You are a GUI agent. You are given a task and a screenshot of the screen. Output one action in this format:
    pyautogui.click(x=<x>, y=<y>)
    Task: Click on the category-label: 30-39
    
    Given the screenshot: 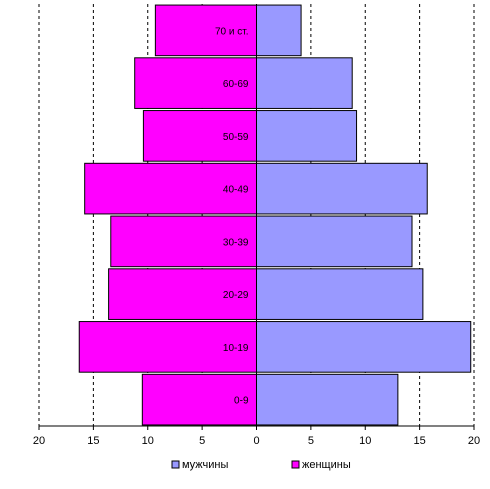 What is the action you would take?
    pyautogui.click(x=236, y=242)
    